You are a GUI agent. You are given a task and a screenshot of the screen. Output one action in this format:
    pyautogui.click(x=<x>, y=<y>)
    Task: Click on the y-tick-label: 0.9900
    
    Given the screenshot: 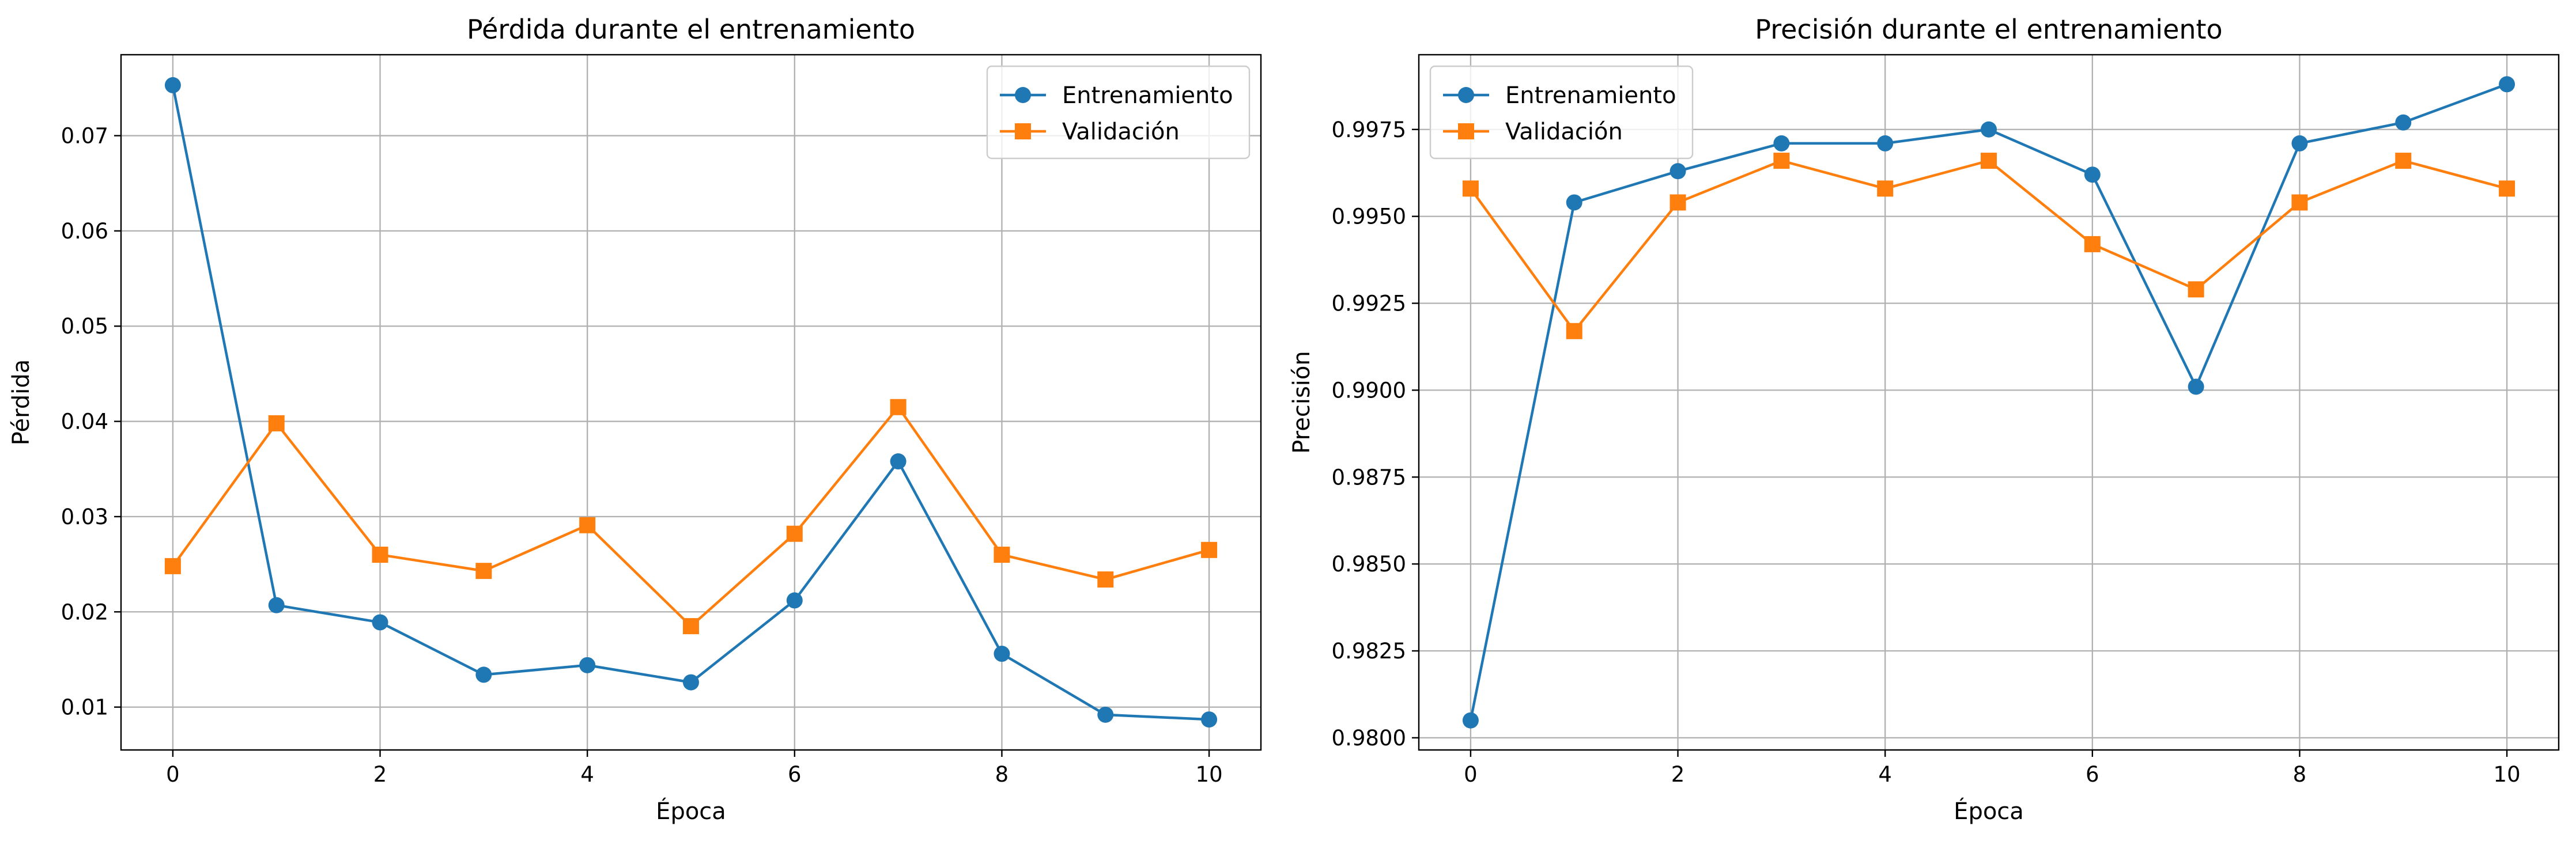 What is the action you would take?
    pyautogui.click(x=1369, y=390)
    